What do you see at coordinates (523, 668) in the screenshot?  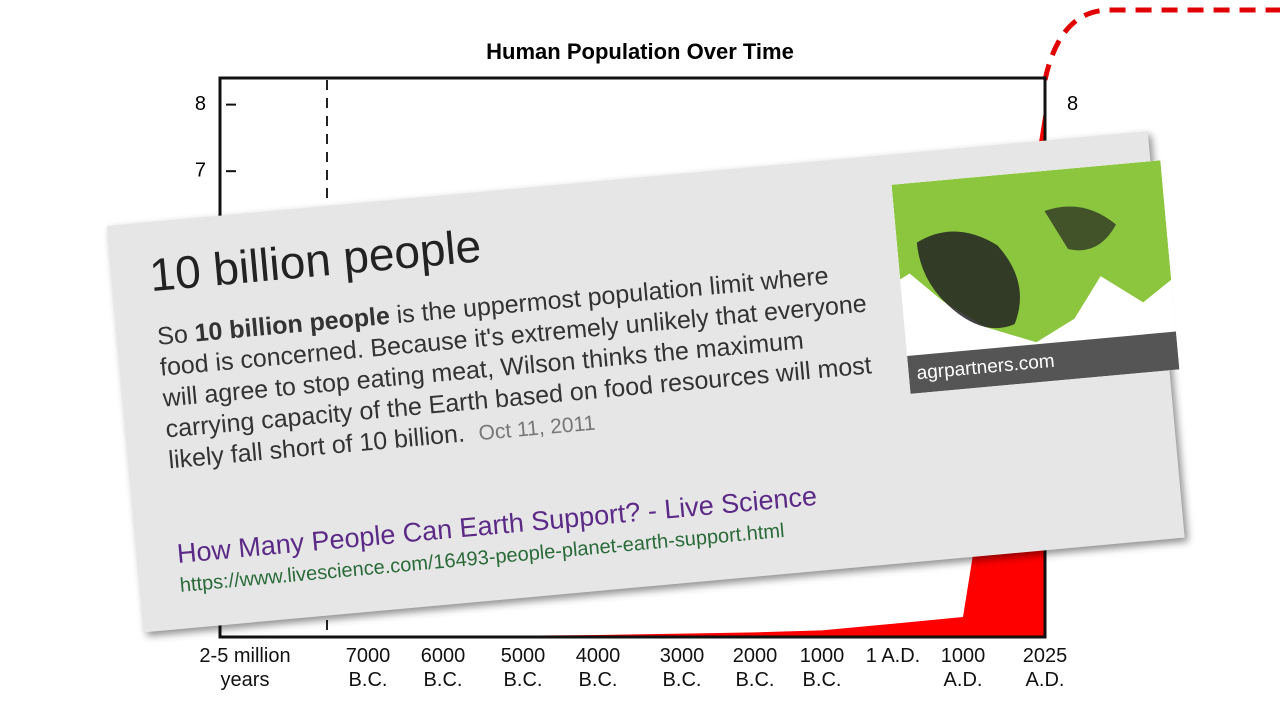 I see `x-tick-label: 5000 B.C.` at bounding box center [523, 668].